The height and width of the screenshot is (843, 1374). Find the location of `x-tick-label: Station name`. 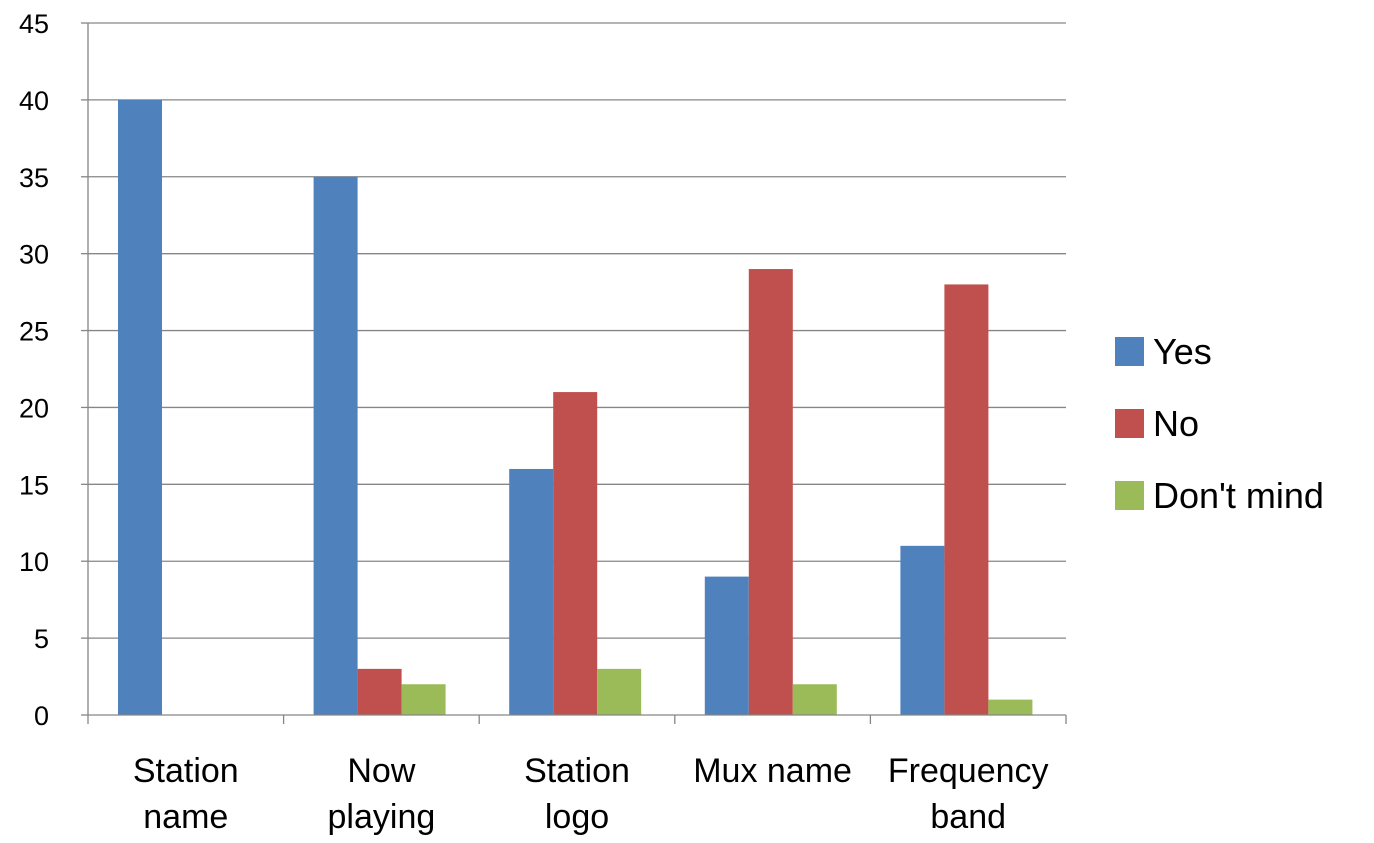

x-tick-label: Station name is located at coordinates (186, 794).